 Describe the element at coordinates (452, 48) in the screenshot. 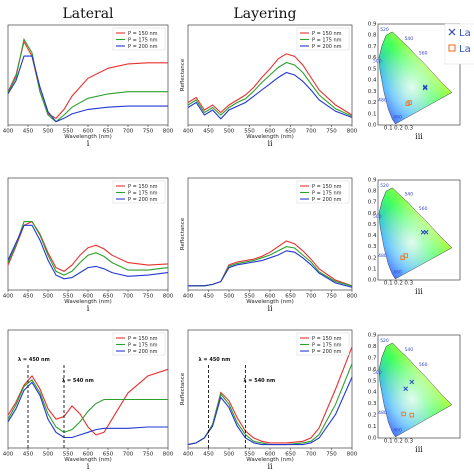

I see `cie-legend-square` at that location.